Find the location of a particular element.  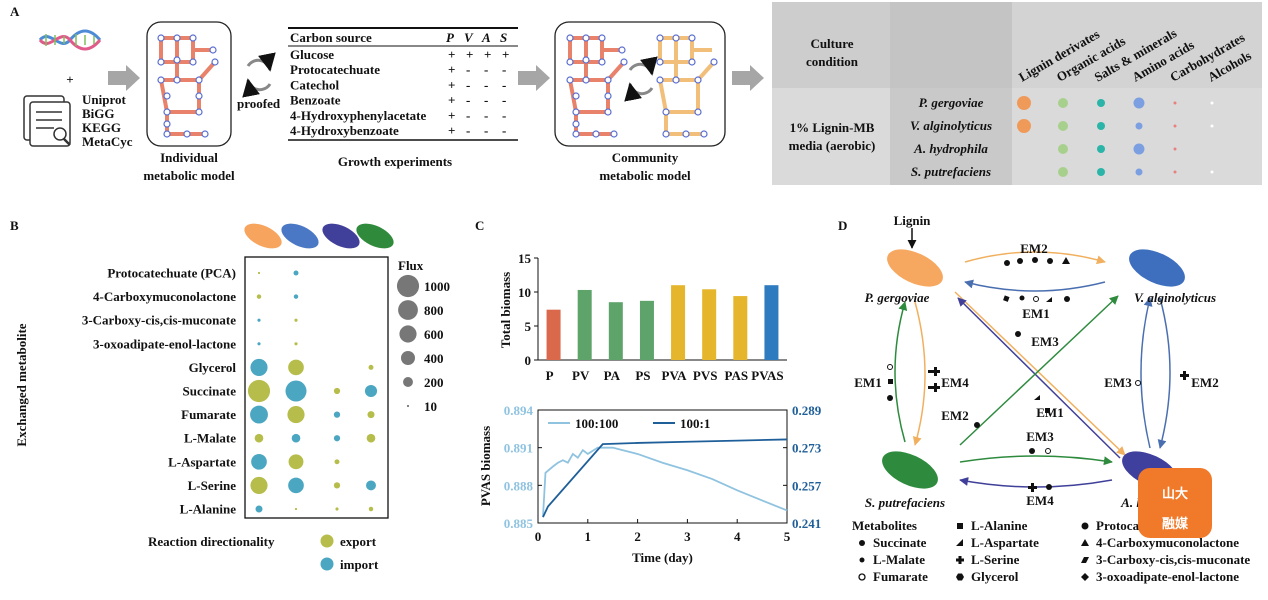

database-name: KEGG is located at coordinates (101, 127).